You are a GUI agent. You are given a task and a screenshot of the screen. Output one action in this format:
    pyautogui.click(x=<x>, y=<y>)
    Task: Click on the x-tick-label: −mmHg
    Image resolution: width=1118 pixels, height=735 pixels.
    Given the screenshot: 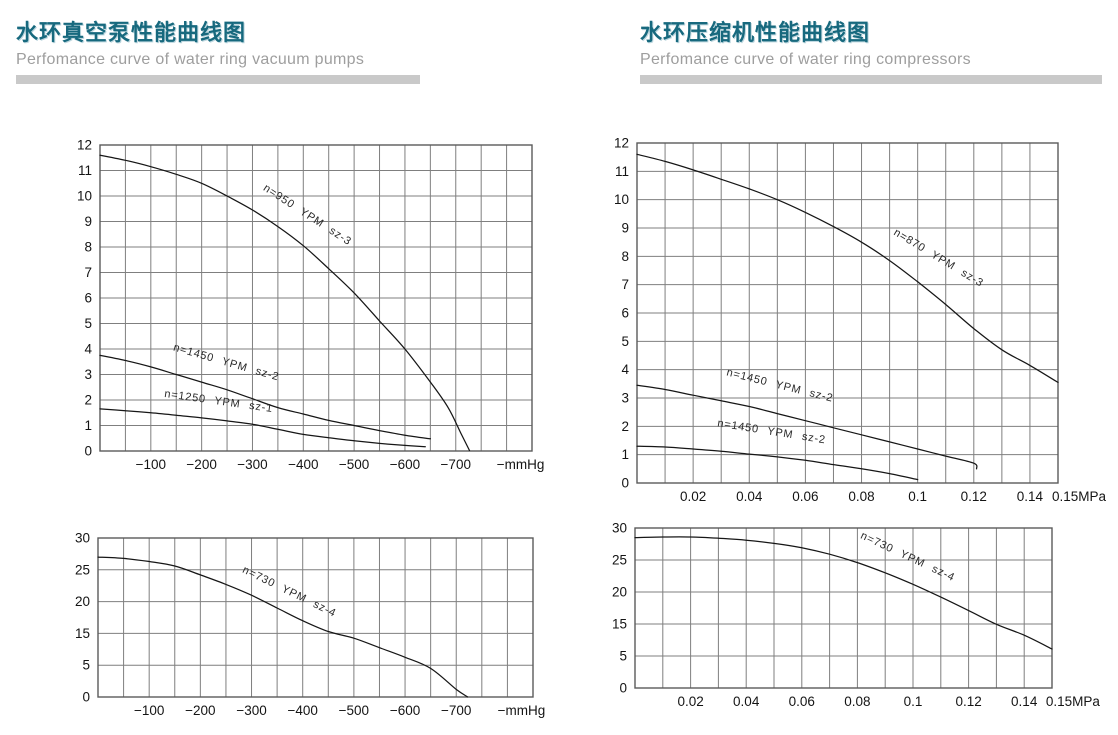 What is the action you would take?
    pyautogui.click(x=521, y=464)
    